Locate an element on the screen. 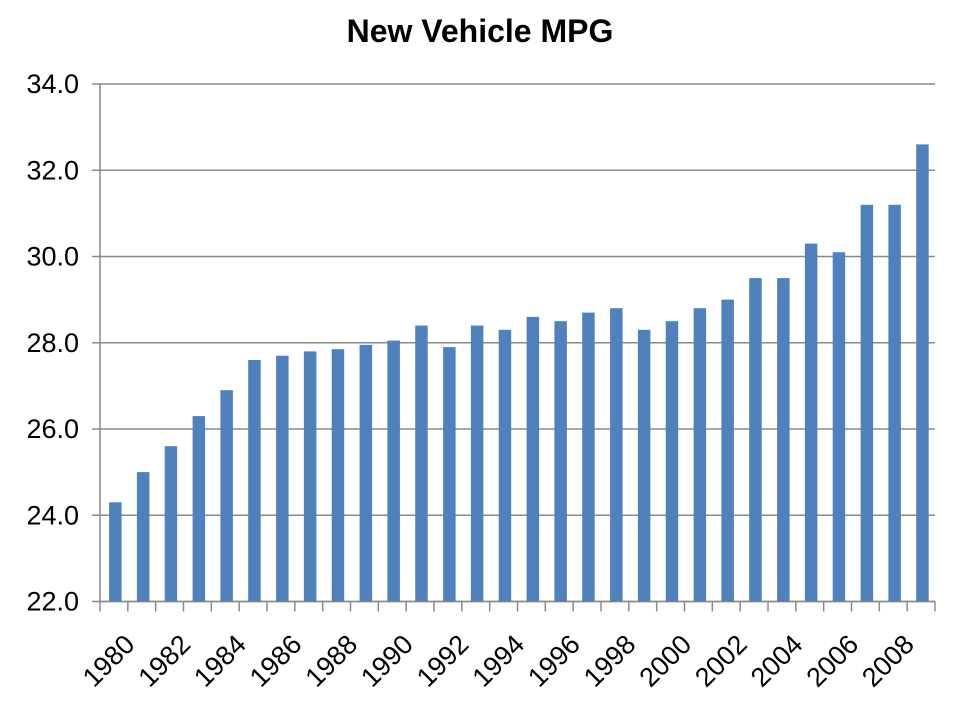 This screenshot has height=720, width=960. y-axis-tick-label: 30.0 is located at coordinates (52, 257).